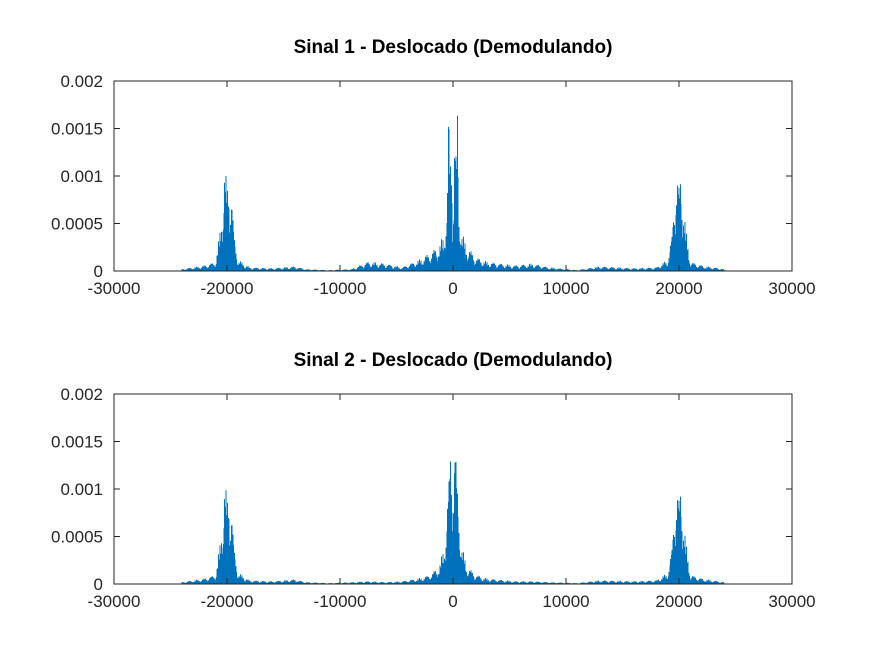  What do you see at coordinates (453, 47) in the screenshot?
I see `subplot-1-title: Sinal 1 - Deslocado (Demodulando)` at bounding box center [453, 47].